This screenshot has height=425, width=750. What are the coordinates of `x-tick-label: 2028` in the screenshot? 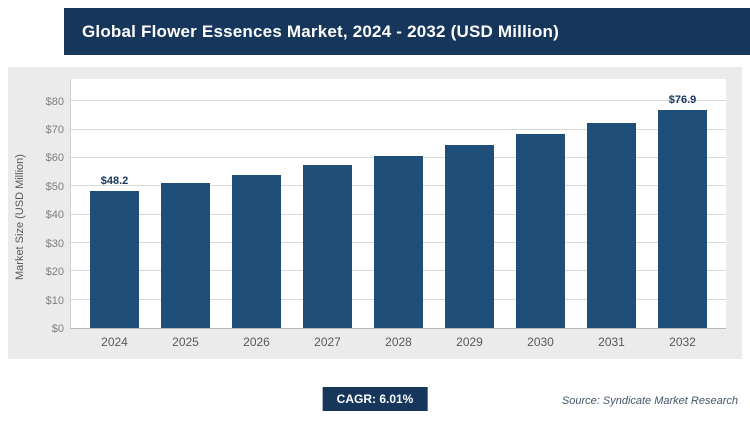 It's located at (398, 342).